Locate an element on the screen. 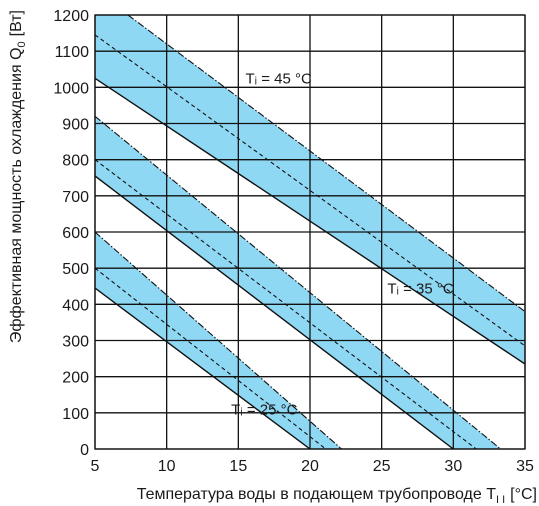  series-0-lower-line is located at coordinates (203, 368).